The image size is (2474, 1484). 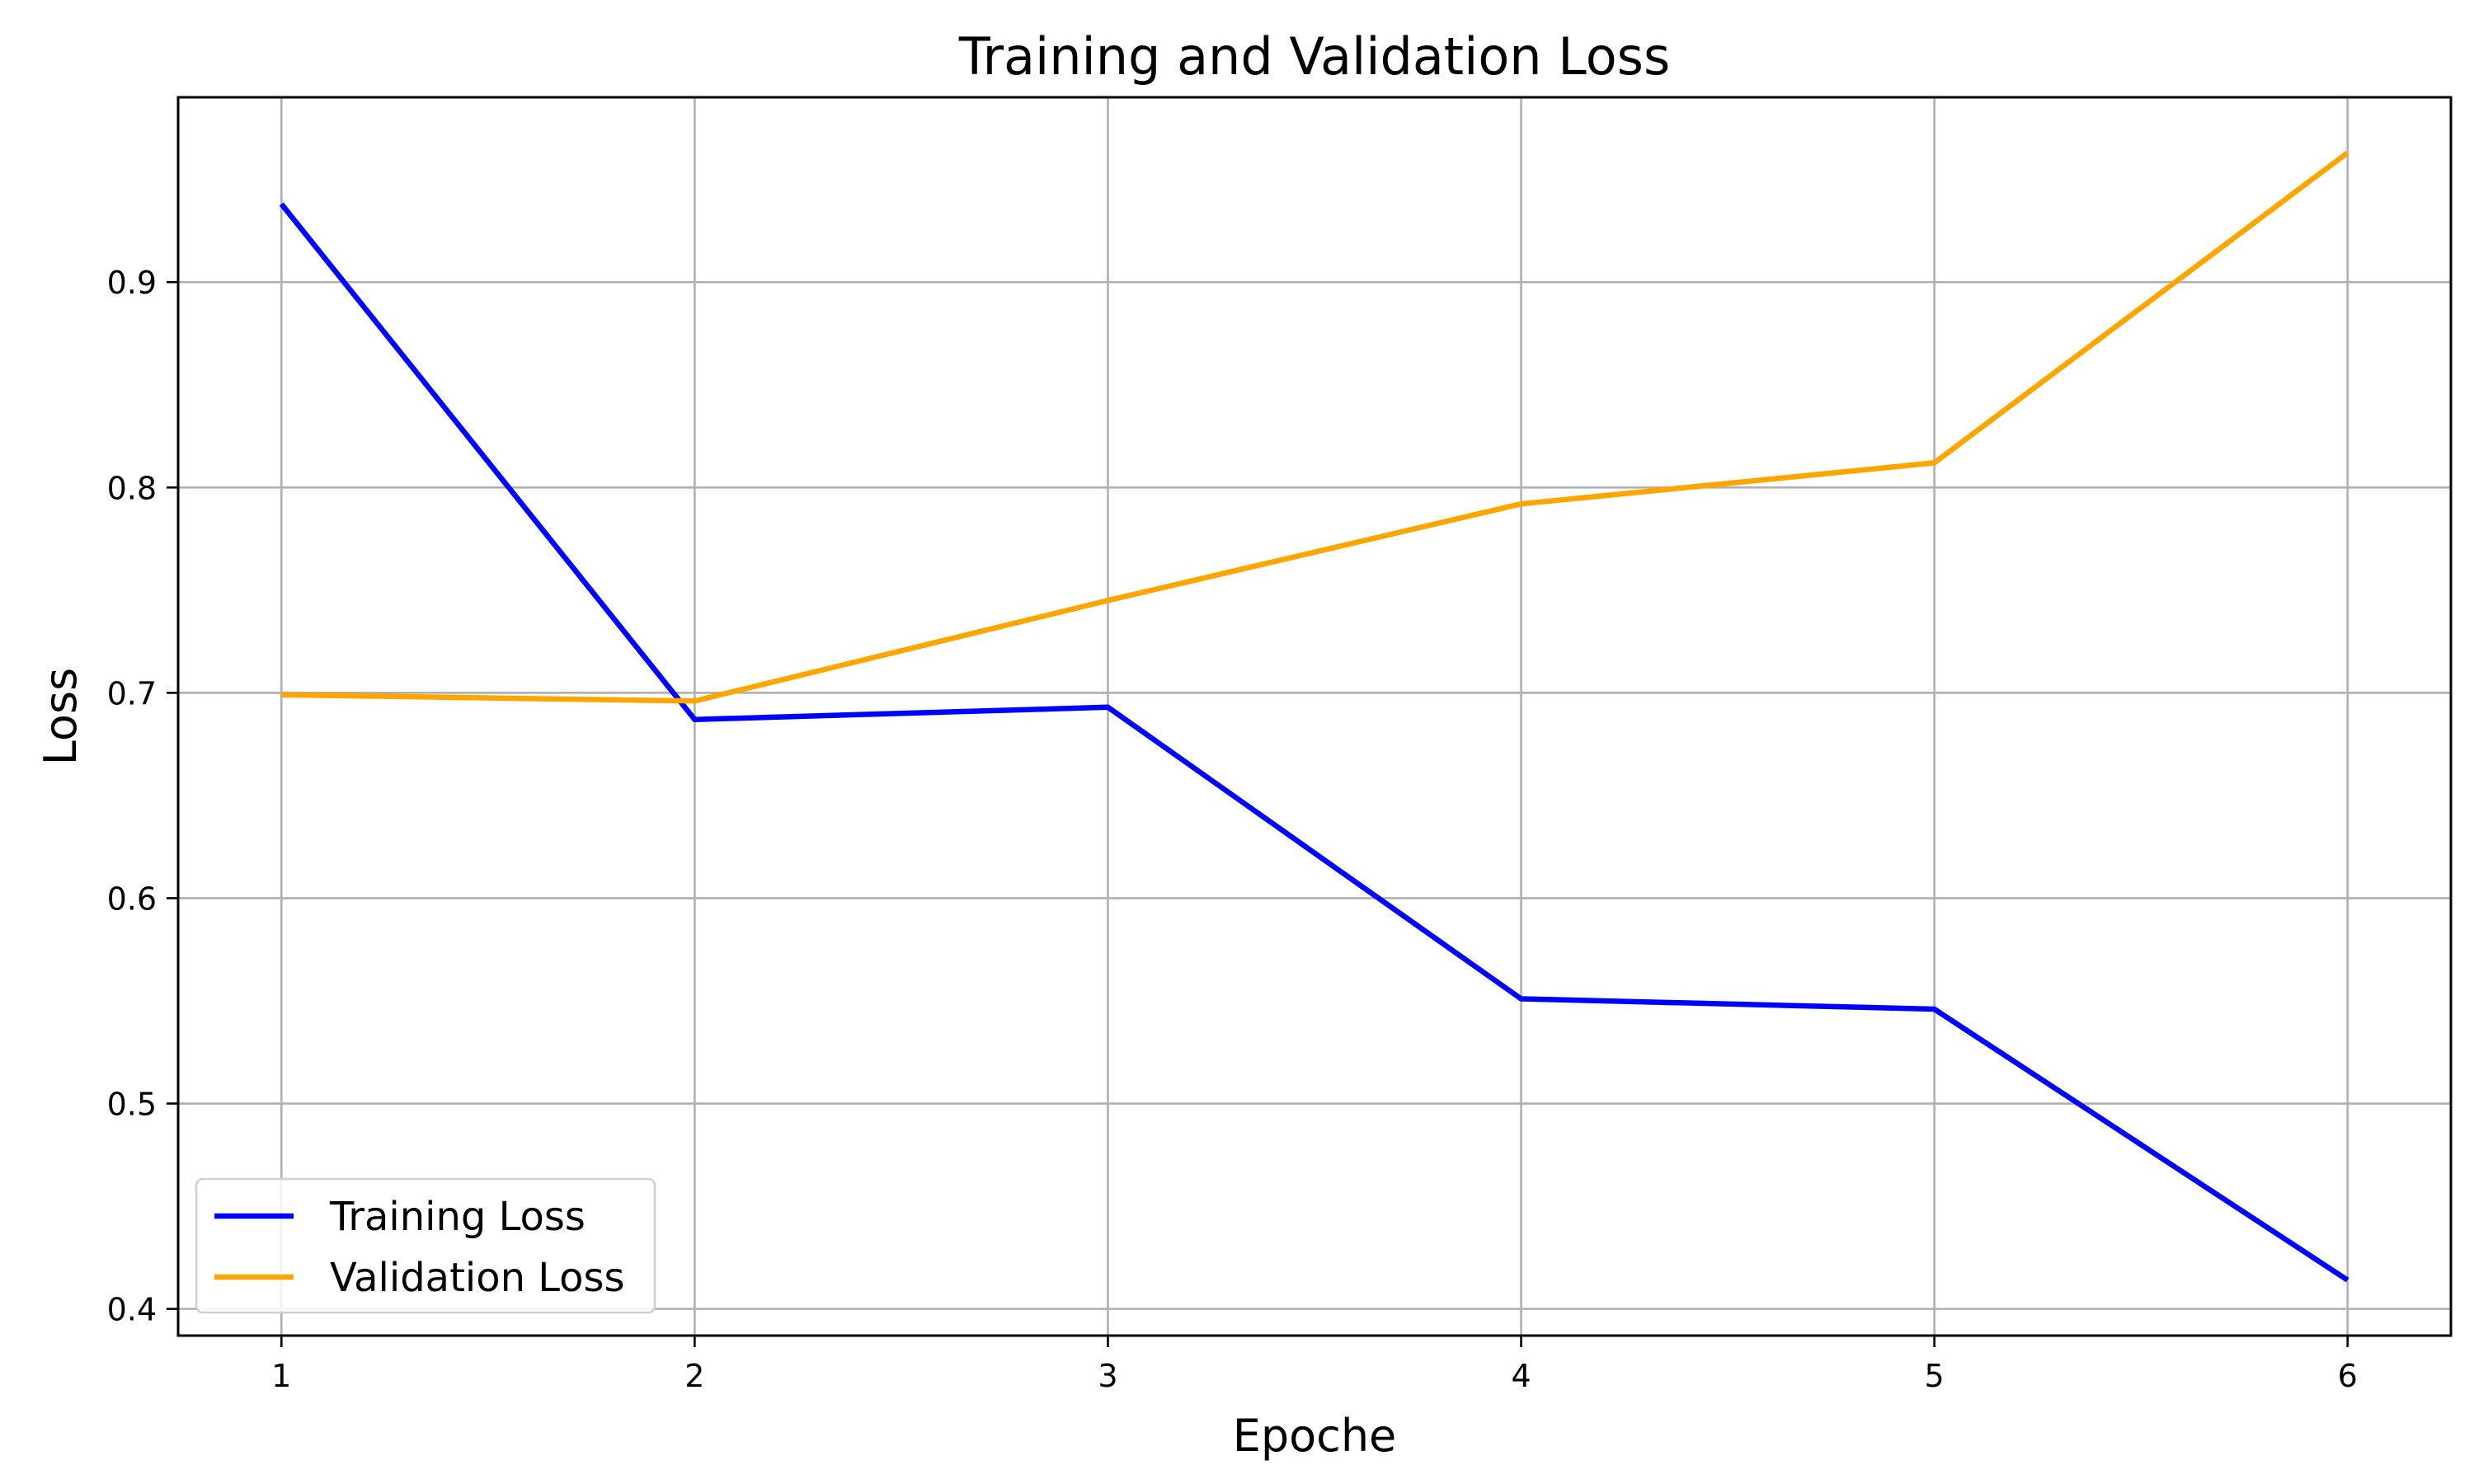 What do you see at coordinates (132, 899) in the screenshot?
I see `y-tick-label: 0.6` at bounding box center [132, 899].